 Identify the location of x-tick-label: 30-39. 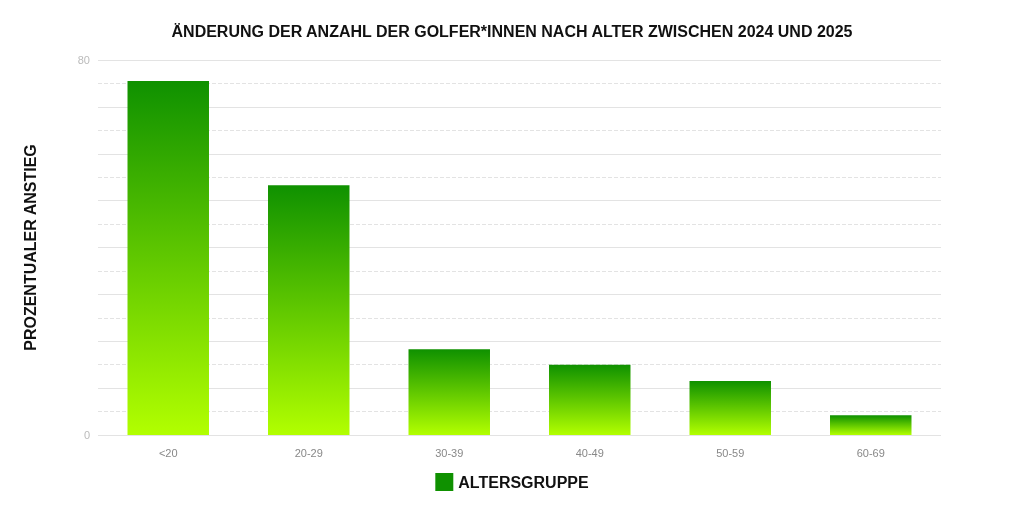
(449, 452).